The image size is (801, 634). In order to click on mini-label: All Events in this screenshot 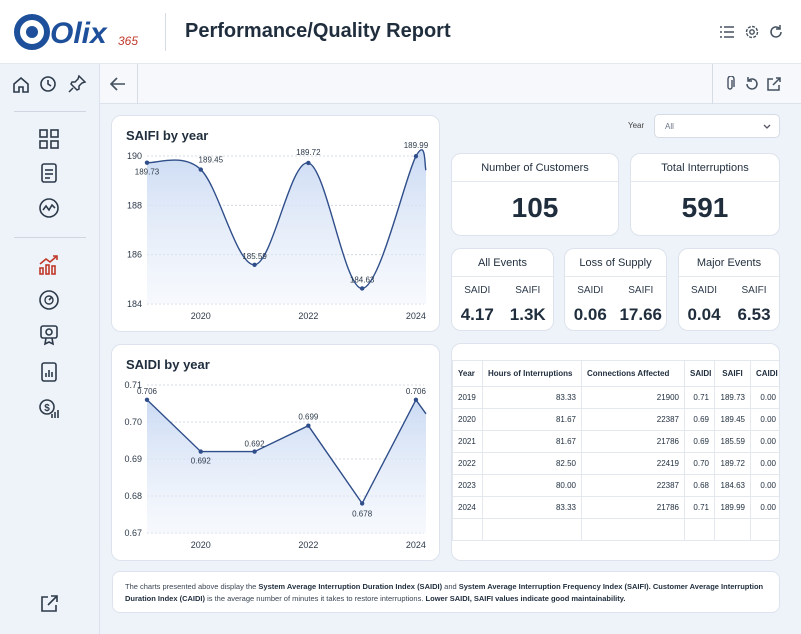, I will do `click(502, 263)`.